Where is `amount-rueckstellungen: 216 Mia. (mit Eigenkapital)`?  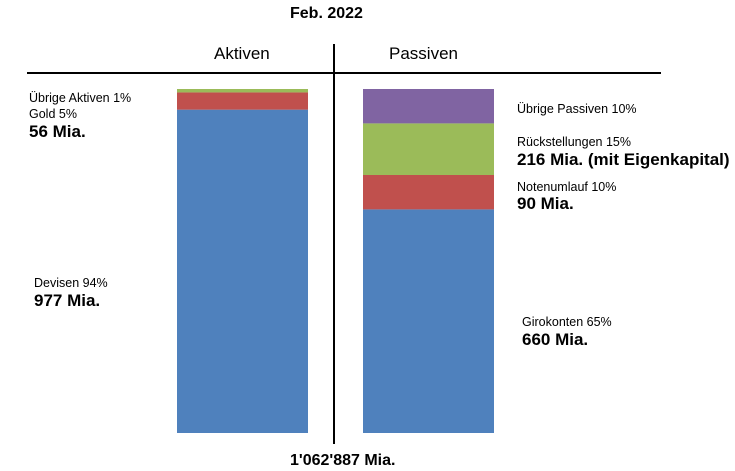
amount-rueckstellungen: 216 Mia. (mit Eigenkapital) is located at coordinates (623, 159).